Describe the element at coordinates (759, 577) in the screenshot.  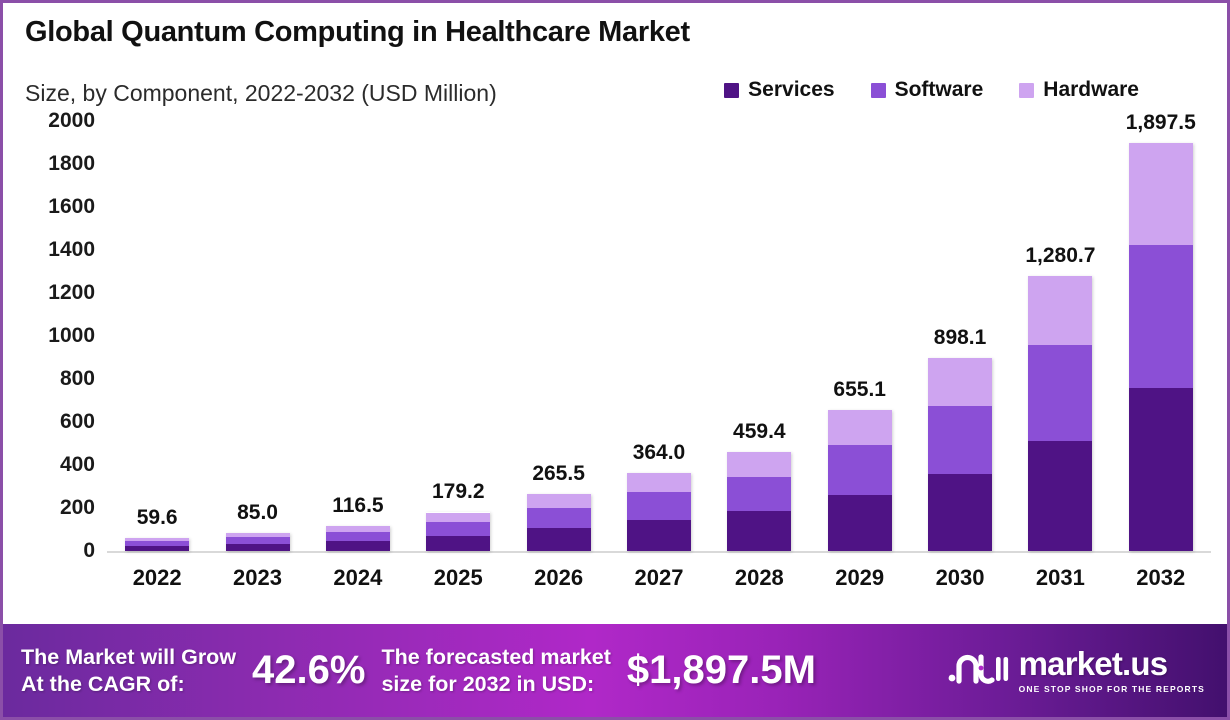
I see `x-axis-tick: 2028` at that location.